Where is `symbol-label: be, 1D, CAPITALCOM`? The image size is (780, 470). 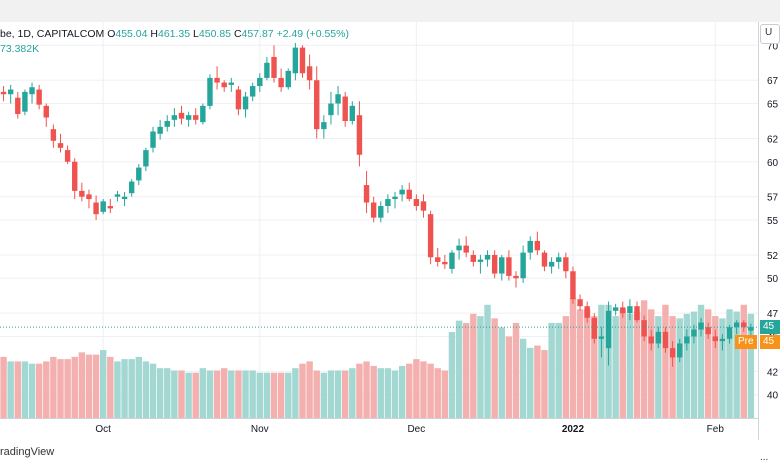 symbol-label: be, 1D, CAPITALCOM is located at coordinates (52, 34).